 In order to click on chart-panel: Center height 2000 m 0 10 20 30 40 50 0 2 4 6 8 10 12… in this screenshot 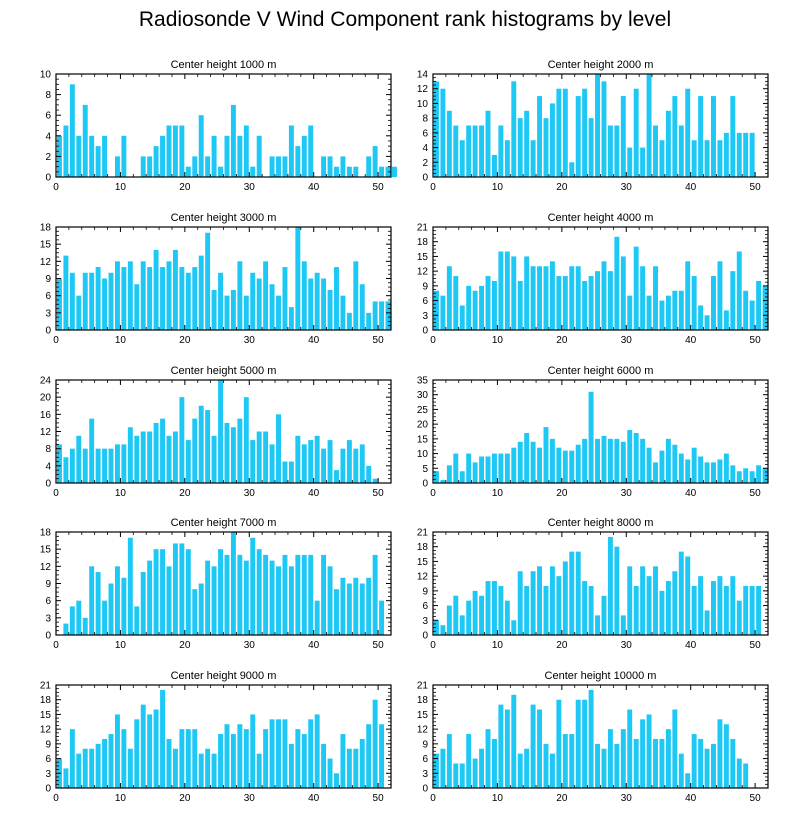, I will do `click(593, 126)`.